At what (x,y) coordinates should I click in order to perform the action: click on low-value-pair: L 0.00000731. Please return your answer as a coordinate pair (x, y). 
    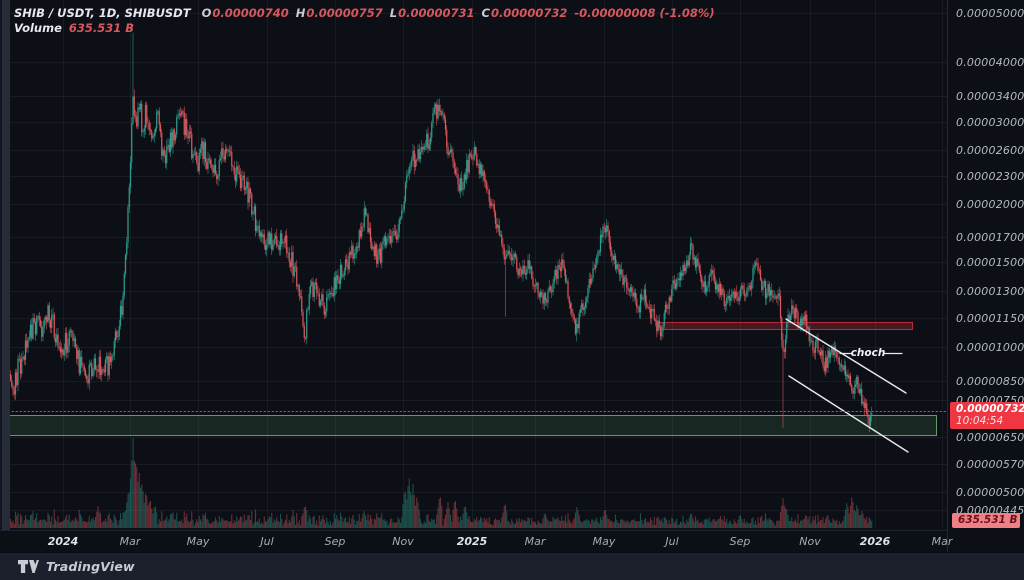
    Looking at the image, I should click on (432, 13).